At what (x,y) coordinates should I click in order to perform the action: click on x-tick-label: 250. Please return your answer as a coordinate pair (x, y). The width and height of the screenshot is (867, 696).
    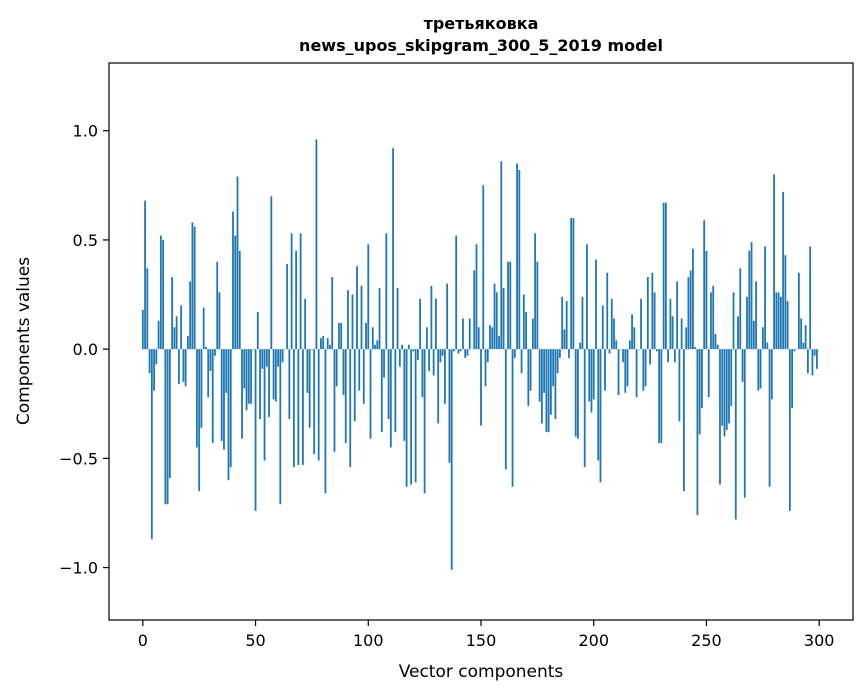
    Looking at the image, I should click on (706, 640).